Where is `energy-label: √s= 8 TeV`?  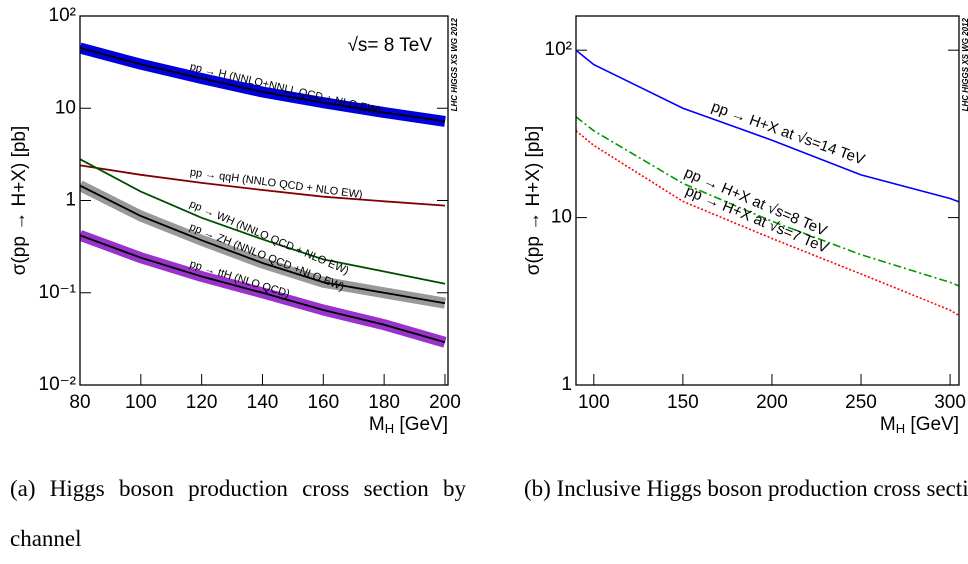
energy-label: √s= 8 TeV is located at coordinates (389, 45).